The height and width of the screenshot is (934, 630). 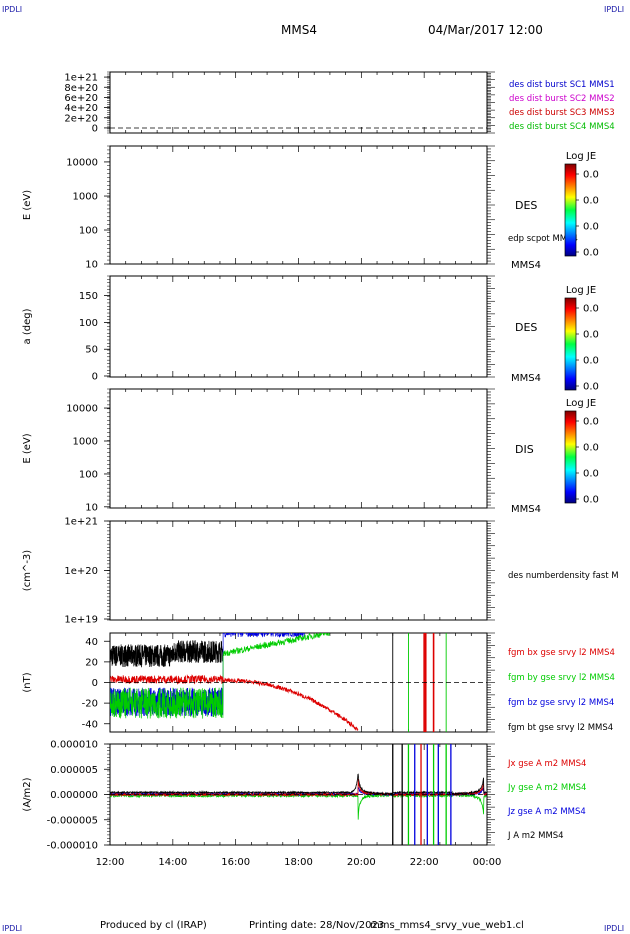 What do you see at coordinates (110, 862) in the screenshot?
I see `time-tick-label: 12:00` at bounding box center [110, 862].